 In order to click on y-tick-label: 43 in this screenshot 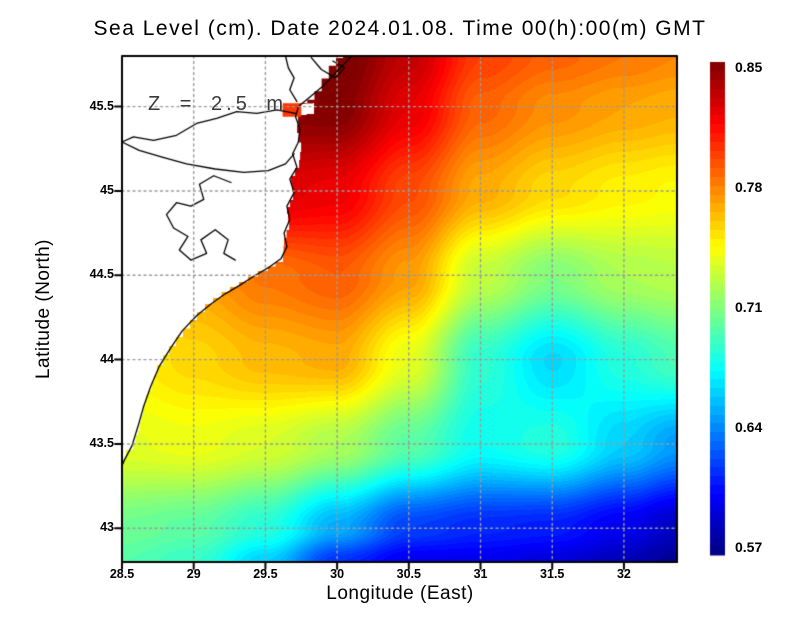, I will do `click(107, 527)`.